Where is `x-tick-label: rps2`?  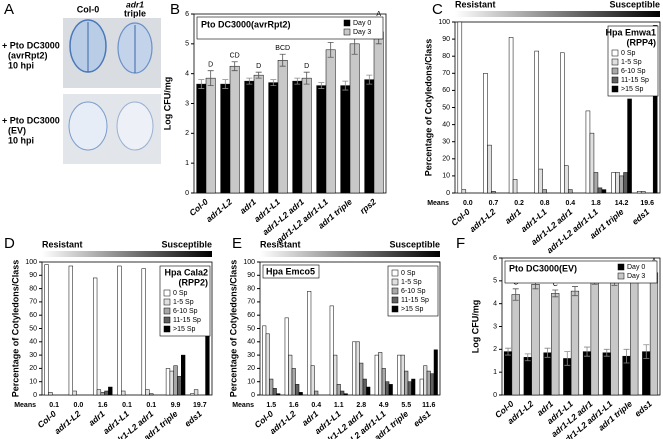
x-tick-label: rps2 is located at coordinates (368, 205).